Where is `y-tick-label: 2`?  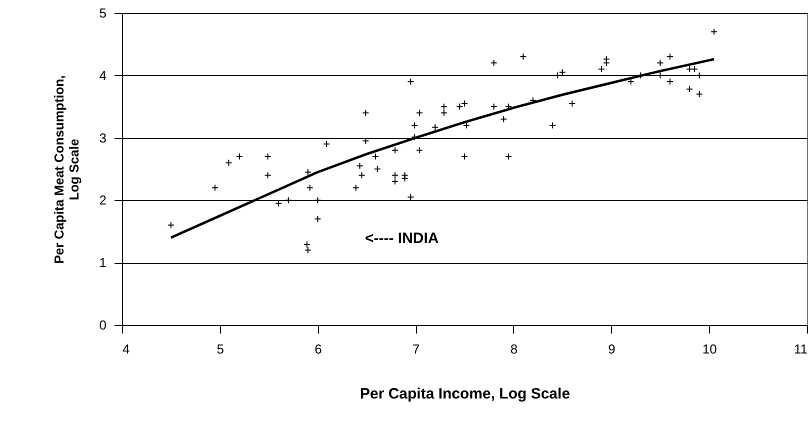
y-tick-label: 2 is located at coordinates (102, 200).